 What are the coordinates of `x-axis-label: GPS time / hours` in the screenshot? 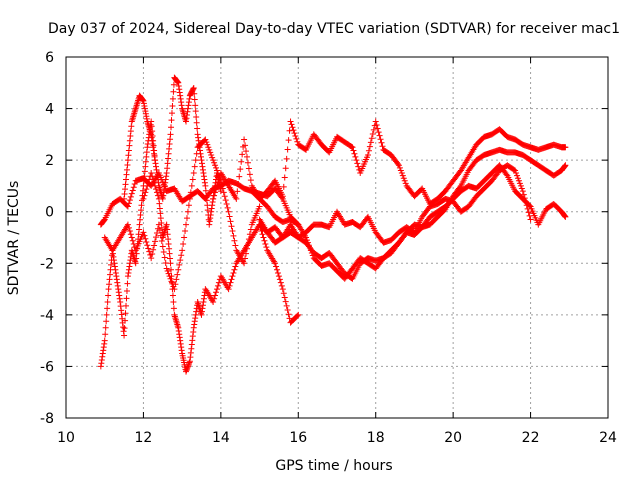 It's located at (333, 466).